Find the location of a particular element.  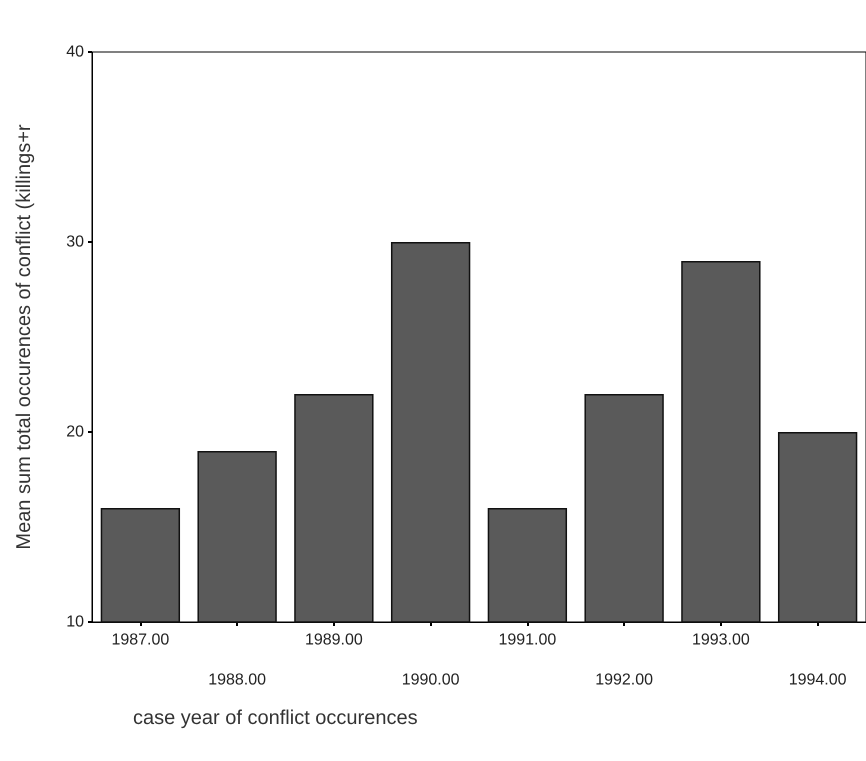

x-tick-label: 1990.00 is located at coordinates (431, 680).